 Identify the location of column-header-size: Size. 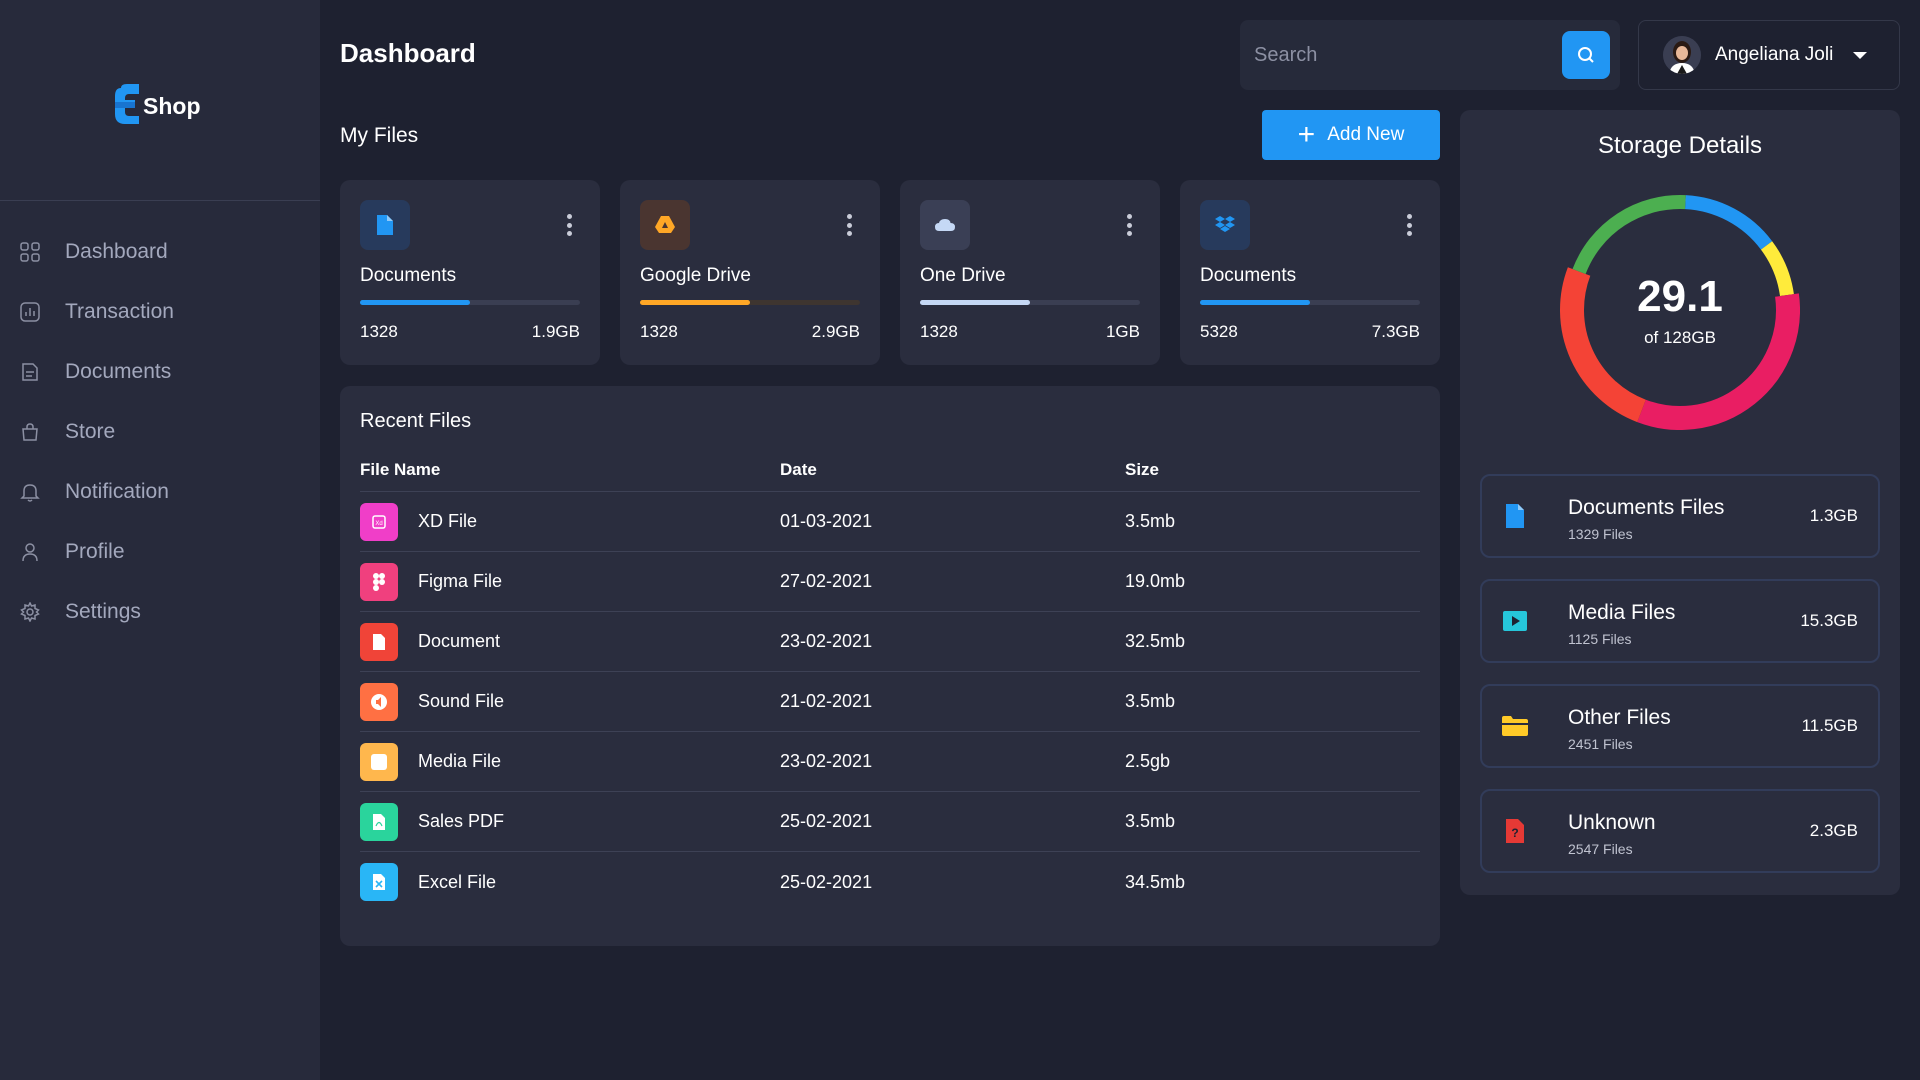
(1142, 469).